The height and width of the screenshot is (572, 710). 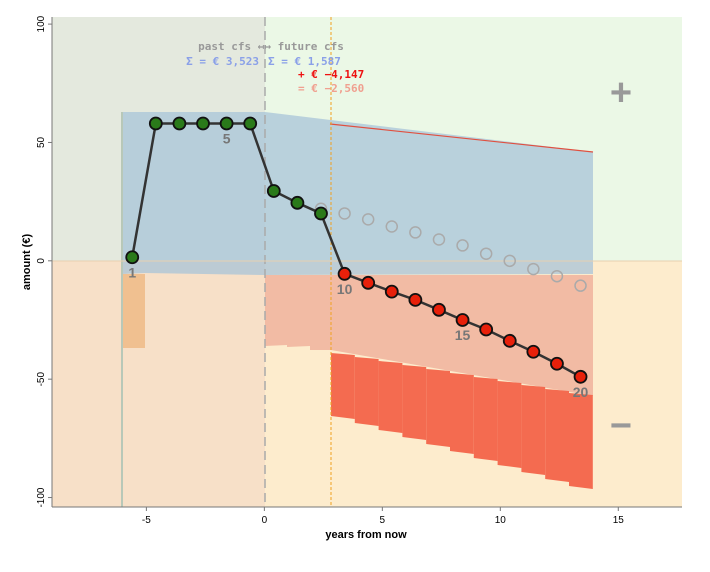 I want to click on y-tick-label: 50, so click(x=41, y=142).